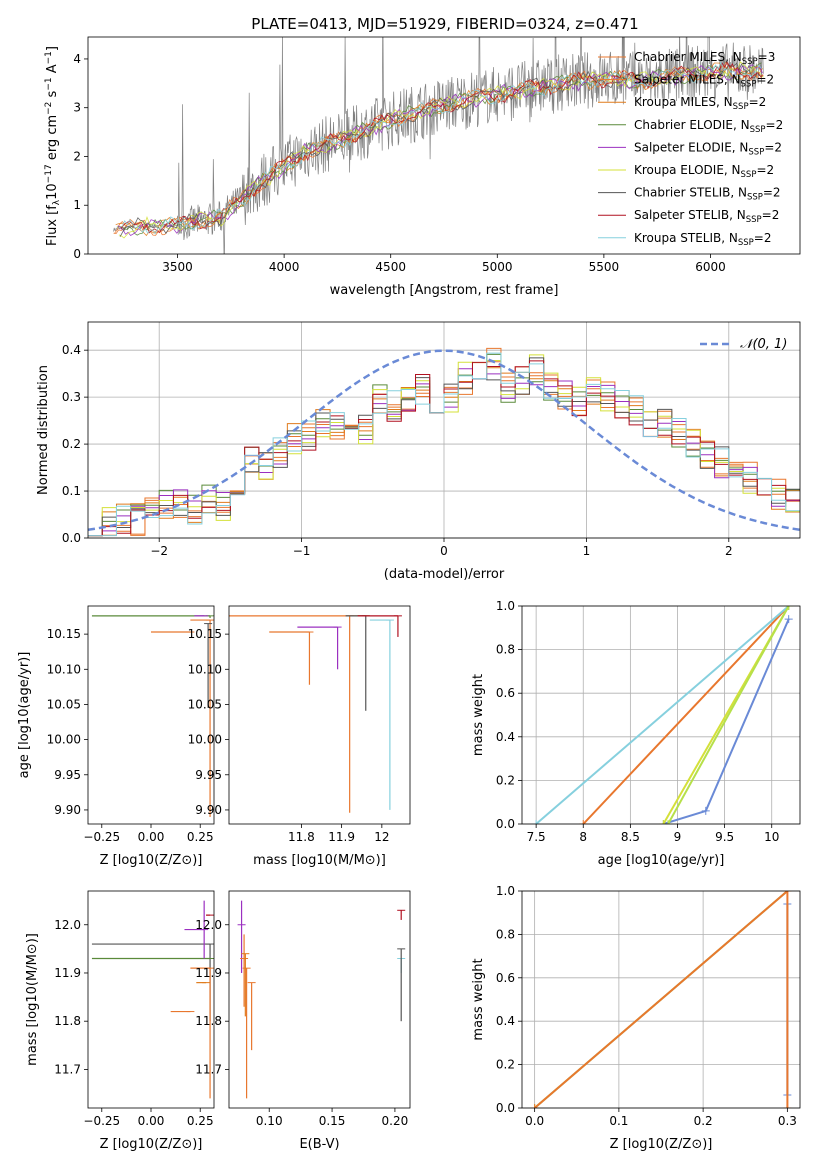  Describe the element at coordinates (77, 59) in the screenshot. I see `y-tick-label: 4` at that location.